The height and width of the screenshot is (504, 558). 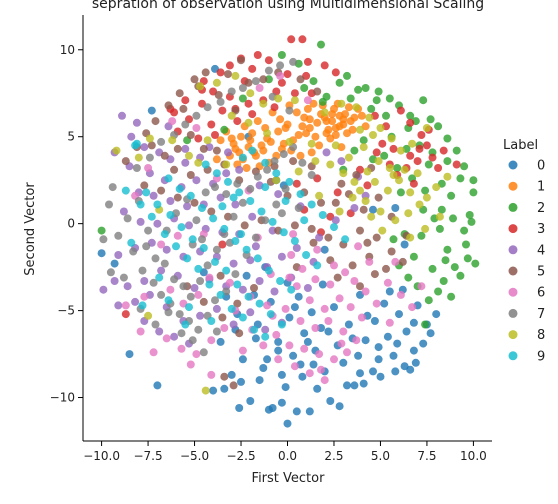 What do you see at coordinates (541, 208) in the screenshot?
I see `legend-label: 2` at bounding box center [541, 208].